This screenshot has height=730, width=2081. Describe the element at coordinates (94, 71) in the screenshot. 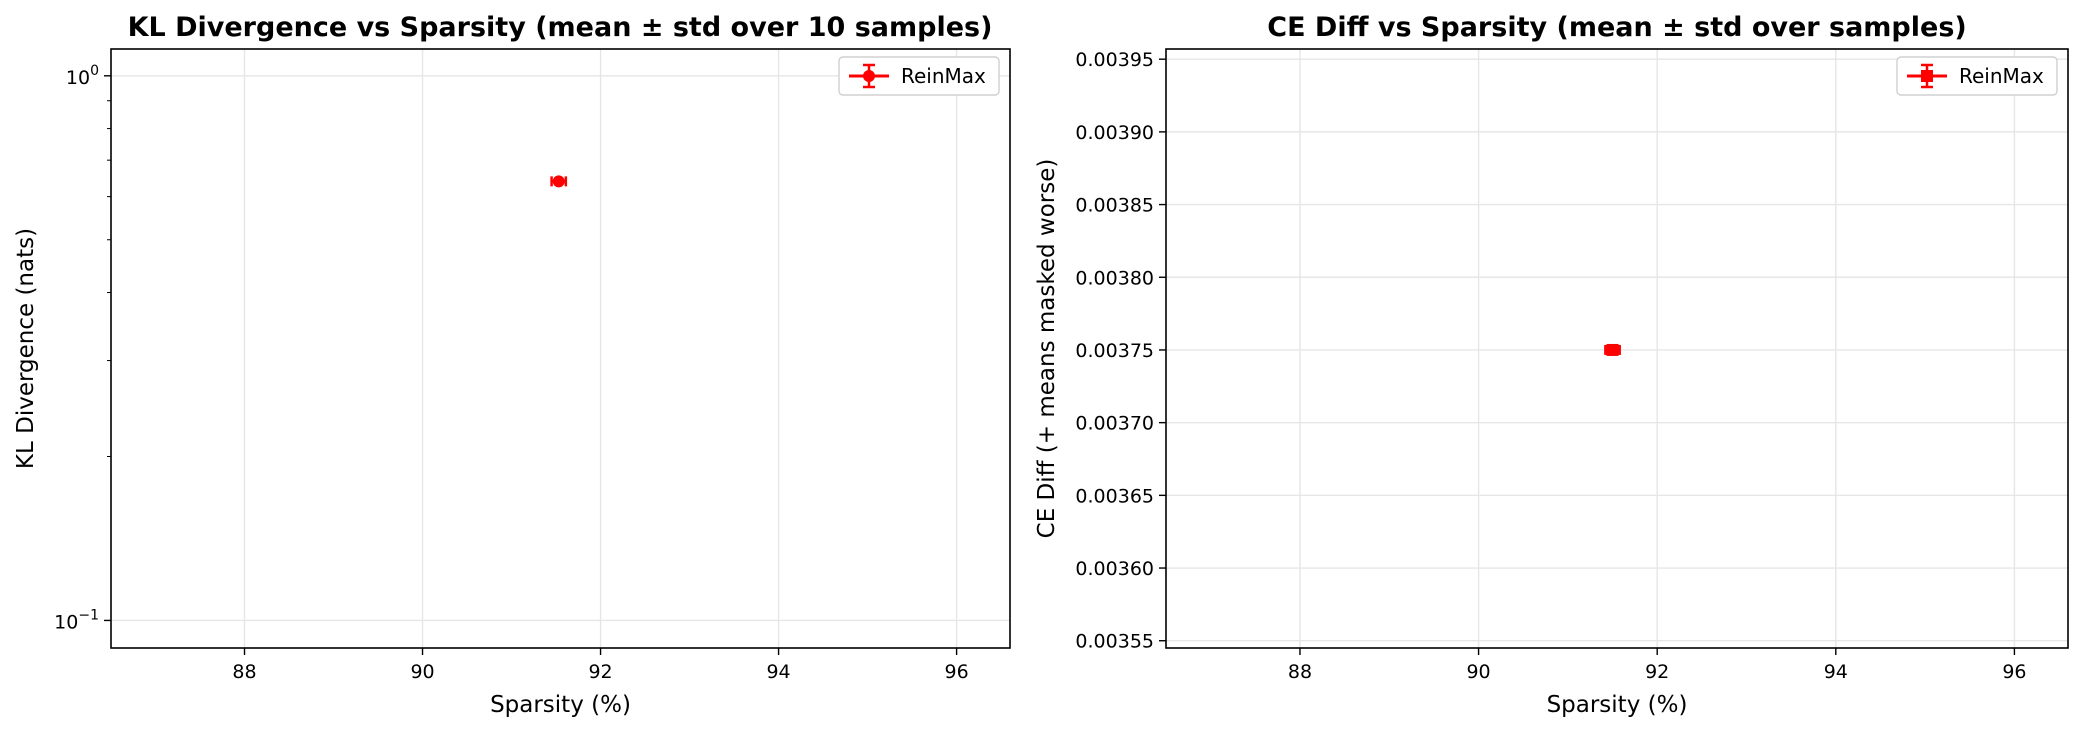

I see `y-tick-exponent: 0` at that location.